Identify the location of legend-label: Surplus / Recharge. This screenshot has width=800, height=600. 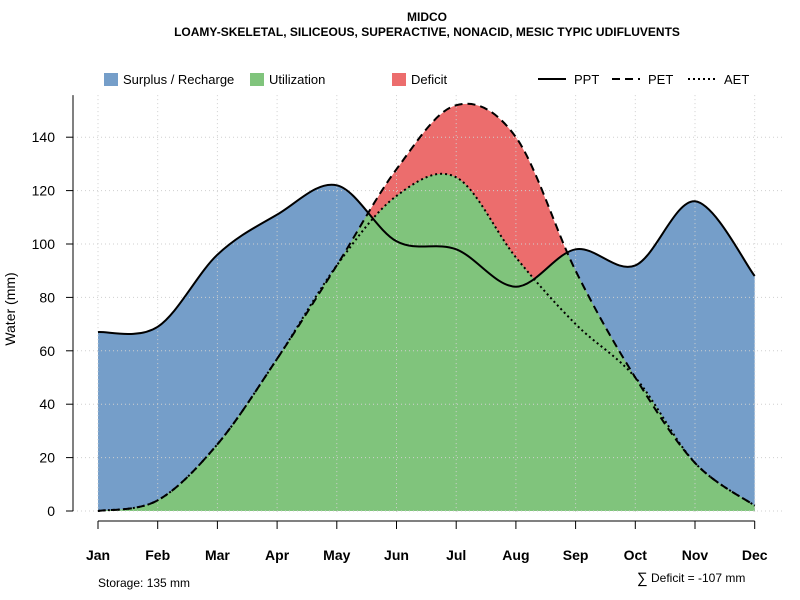
(178, 79).